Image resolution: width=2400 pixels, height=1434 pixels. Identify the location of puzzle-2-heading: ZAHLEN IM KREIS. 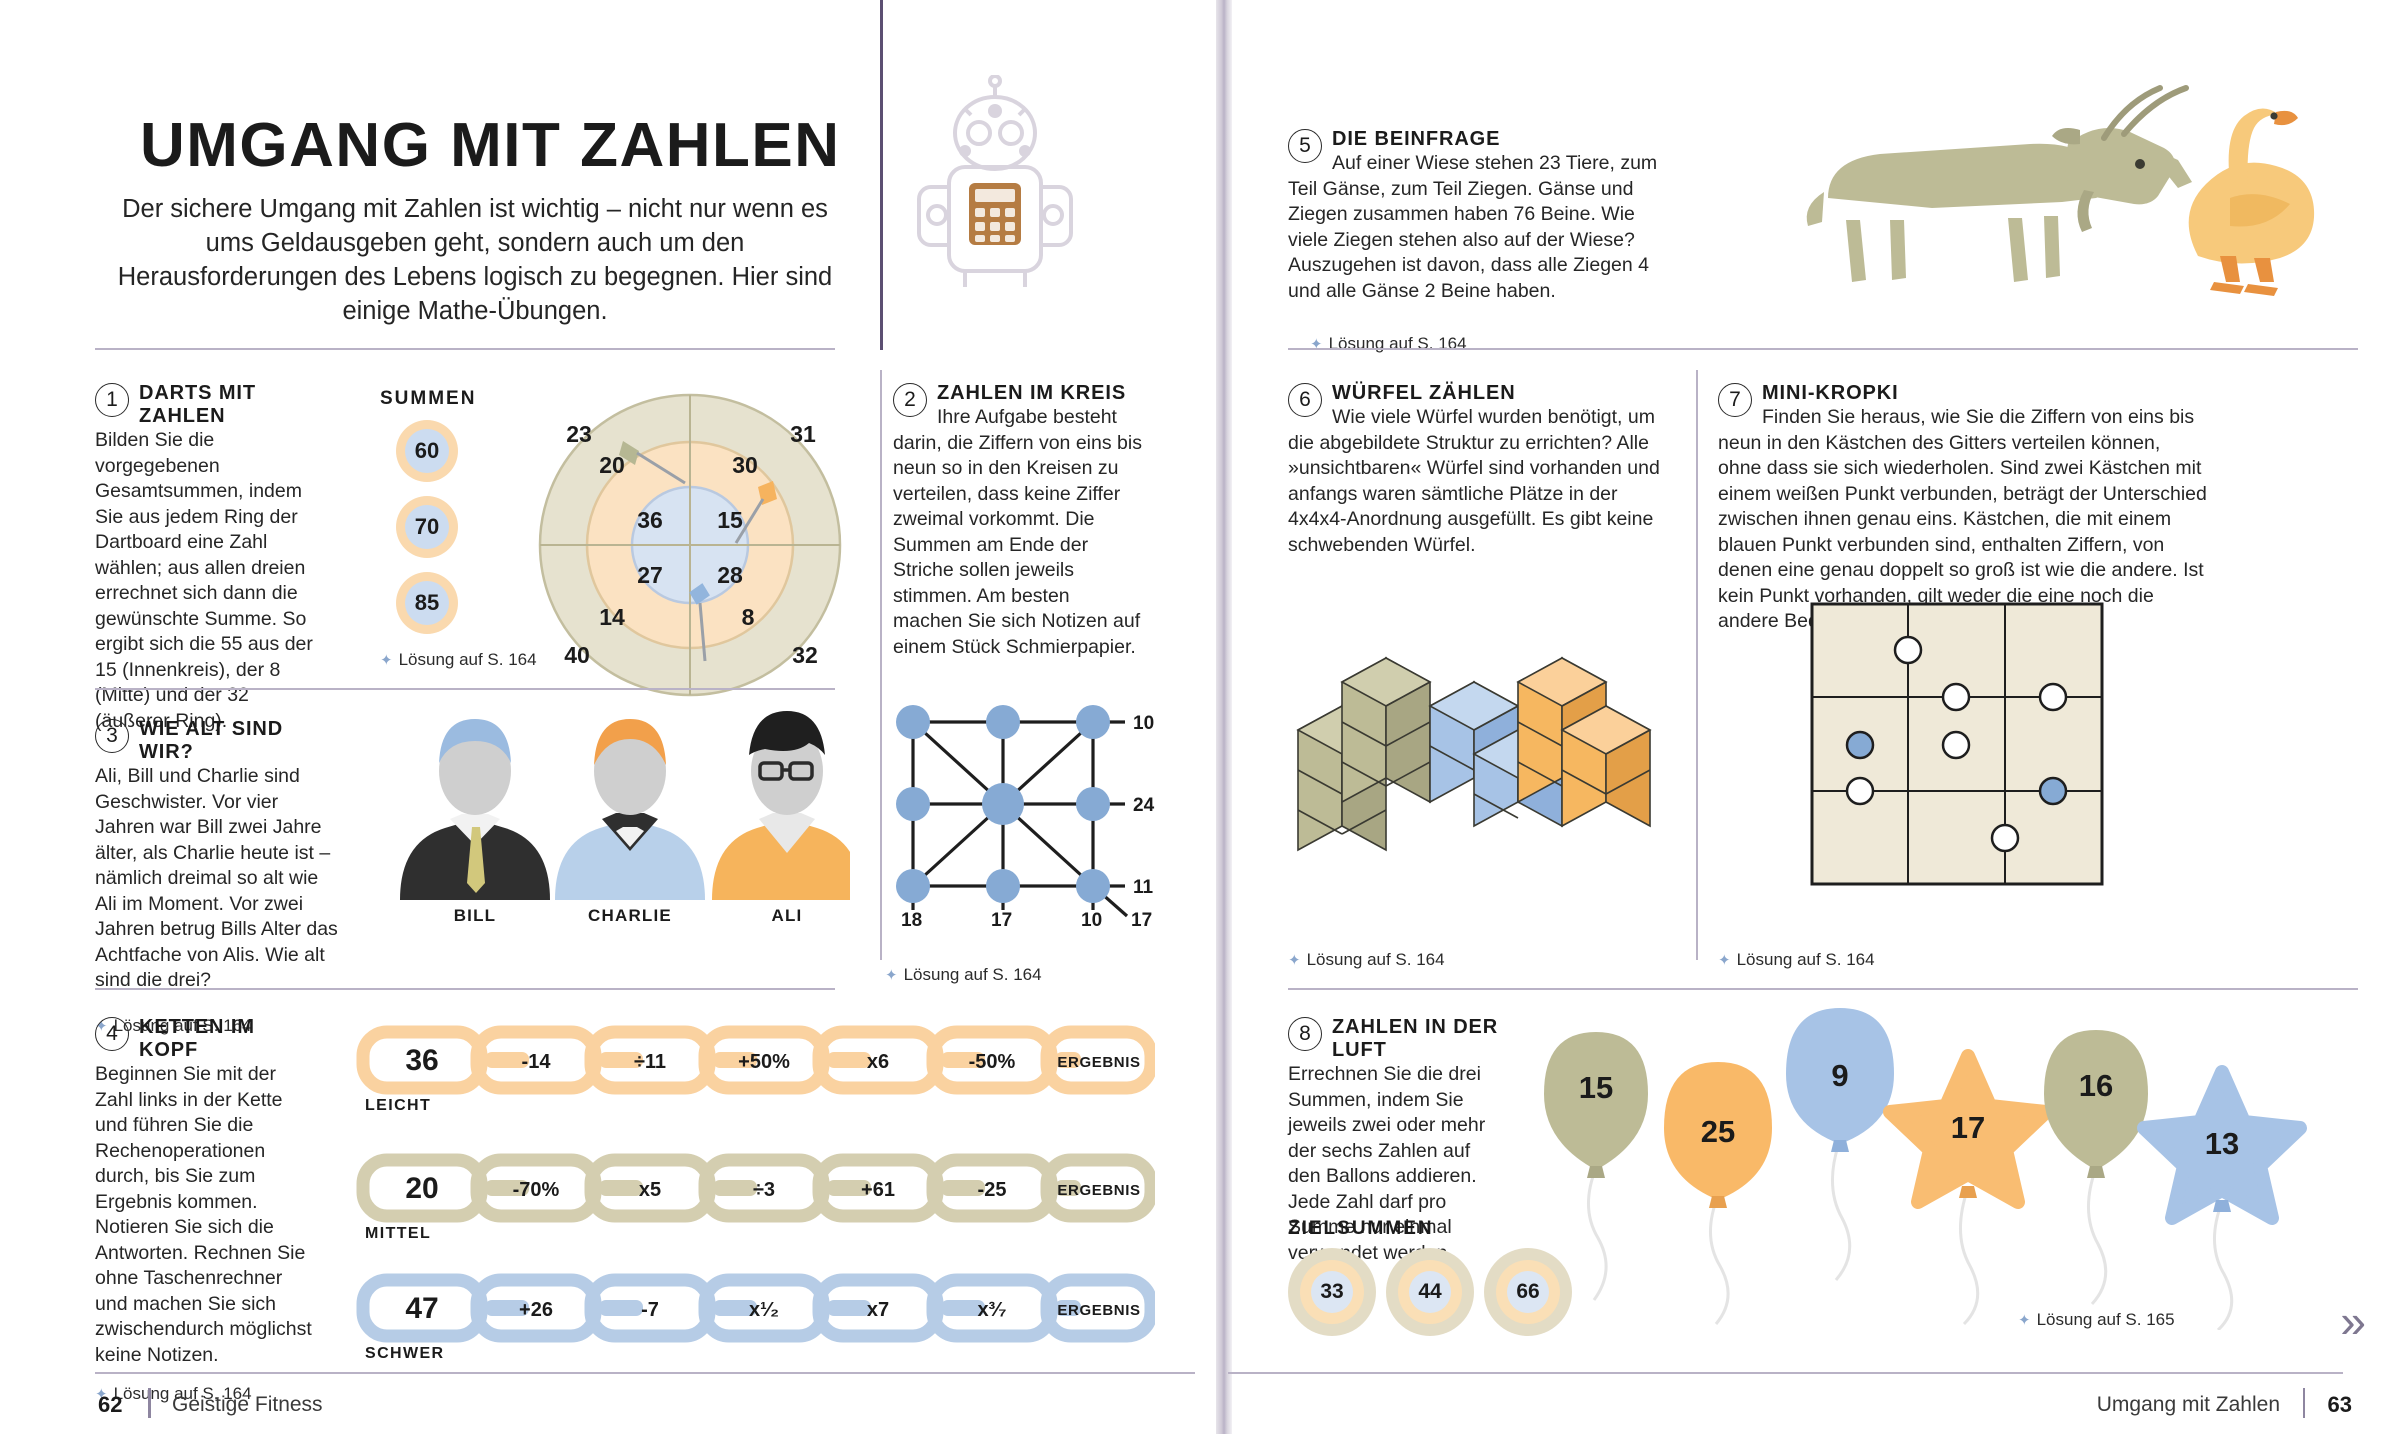
(1032, 393).